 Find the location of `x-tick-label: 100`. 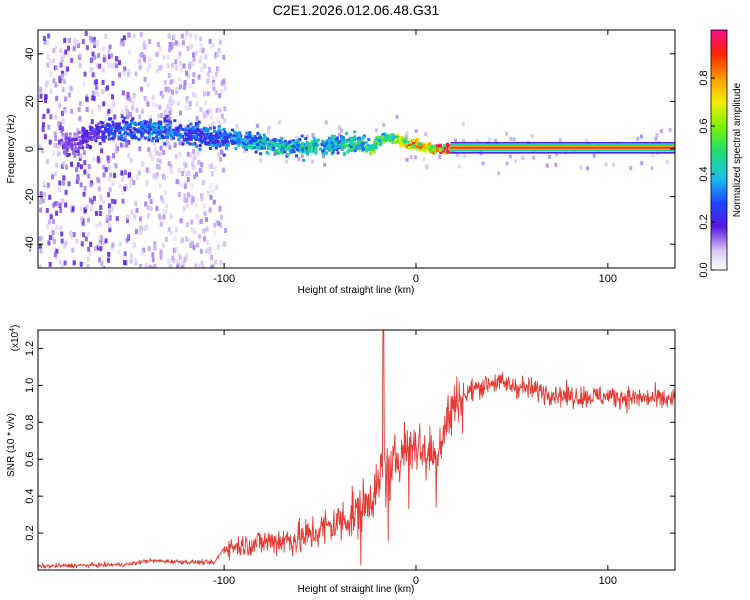

x-tick-label: 100 is located at coordinates (608, 279).